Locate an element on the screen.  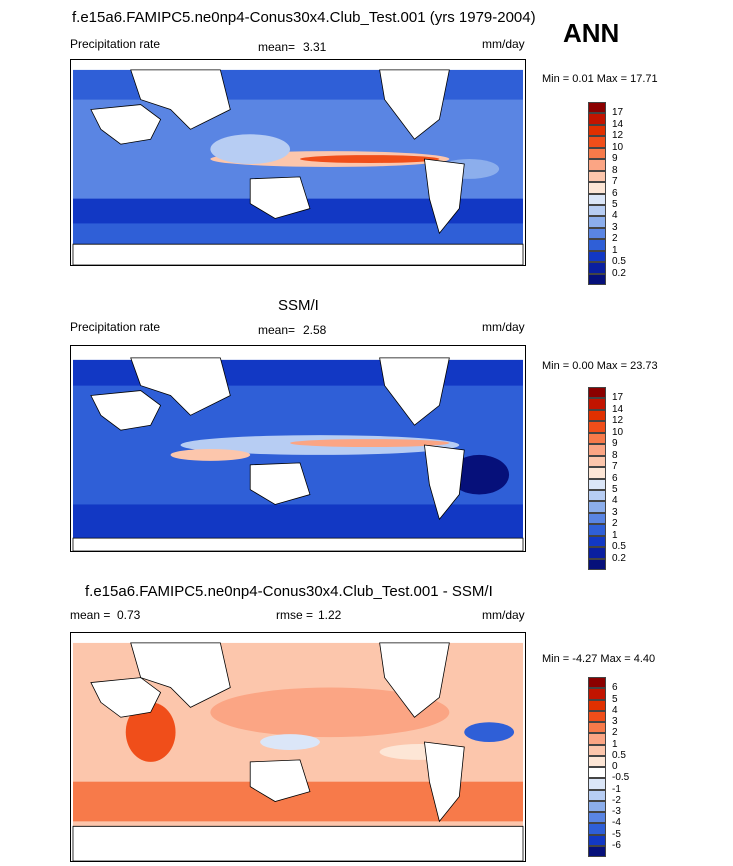
panel-2-mean-value: 2.58 is located at coordinates (315, 330).